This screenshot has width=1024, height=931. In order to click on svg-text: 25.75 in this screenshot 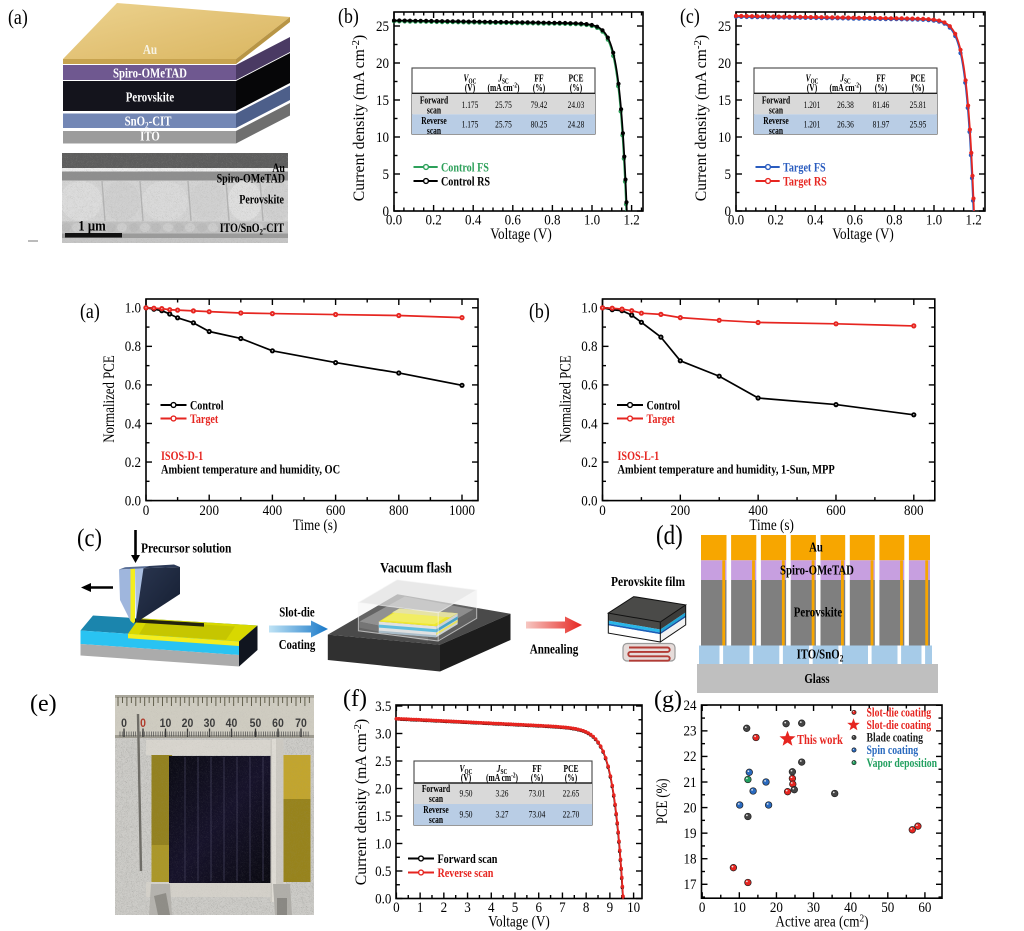, I will do `click(503, 104)`.